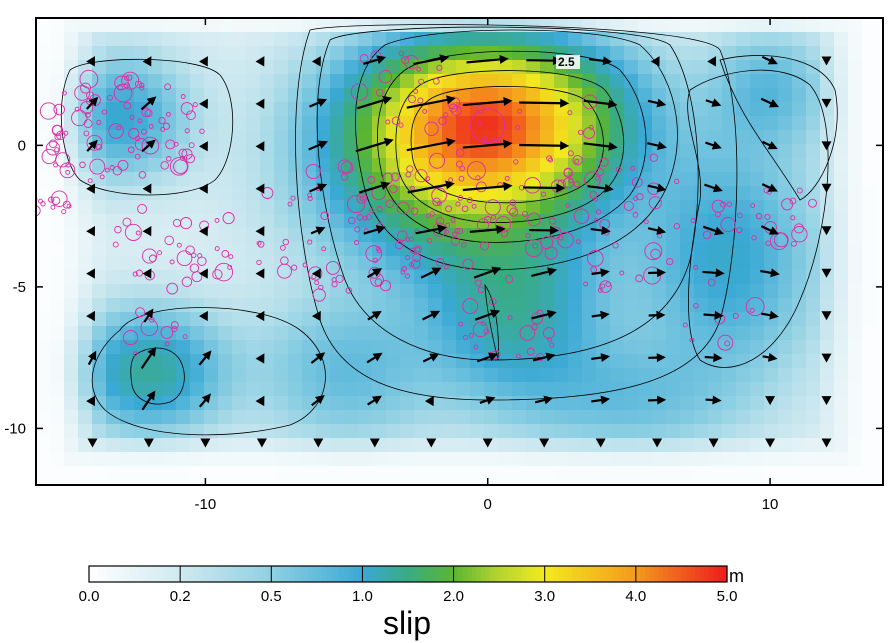 The image size is (893, 643). What do you see at coordinates (544, 596) in the screenshot?
I see `colorbar-tick-label: 3.0` at bounding box center [544, 596].